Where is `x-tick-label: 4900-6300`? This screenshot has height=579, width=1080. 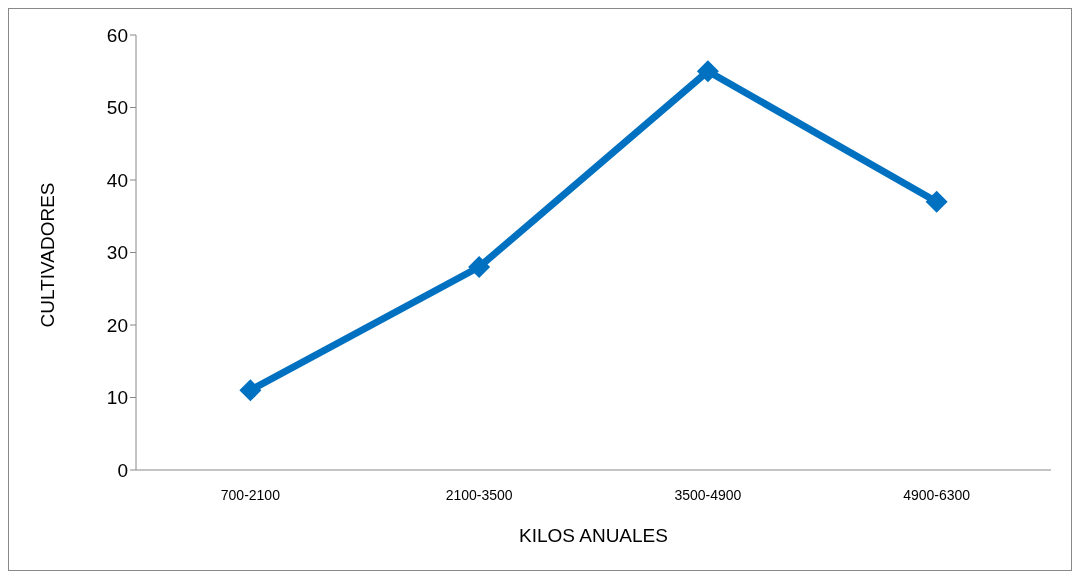
x-tick-label: 4900-6300 is located at coordinates (937, 494).